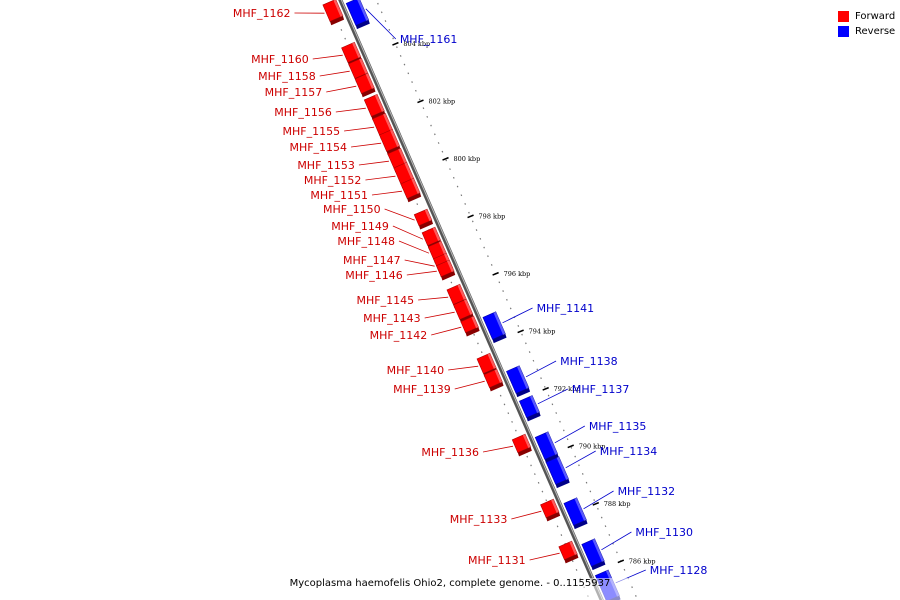 This screenshot has height=600, width=900. I want to click on reverse-swatch, so click(843, 31).